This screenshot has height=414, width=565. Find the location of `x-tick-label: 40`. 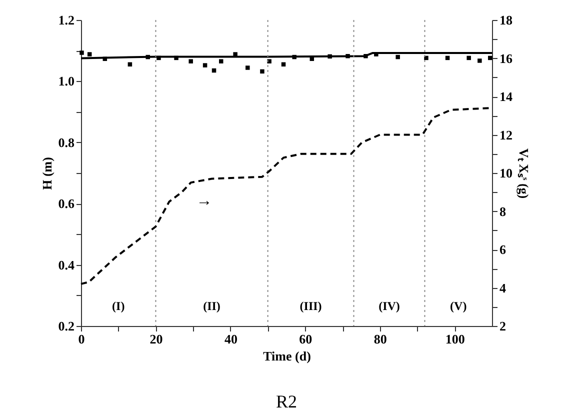

x-tick-label: 40 is located at coordinates (231, 339).